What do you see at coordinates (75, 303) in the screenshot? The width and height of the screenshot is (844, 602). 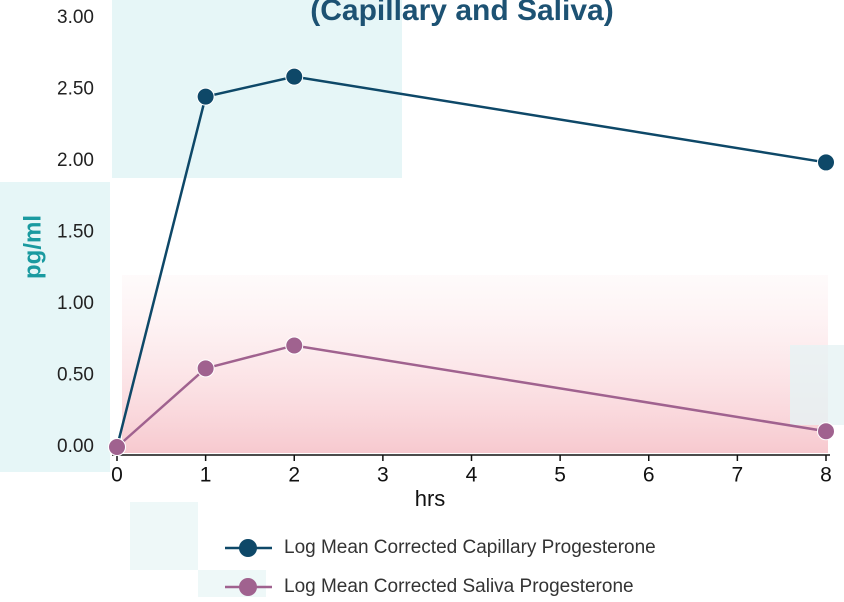 I see `y-tick-label: 1.00` at bounding box center [75, 303].